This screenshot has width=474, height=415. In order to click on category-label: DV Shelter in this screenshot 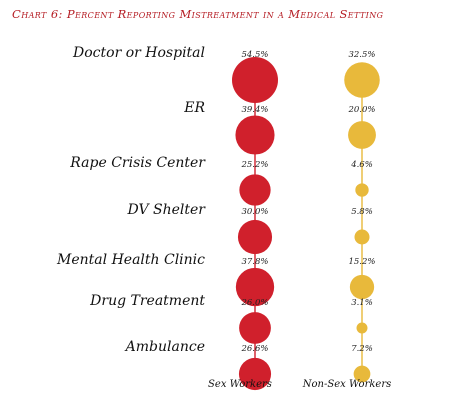, I will do `click(166, 210)`.